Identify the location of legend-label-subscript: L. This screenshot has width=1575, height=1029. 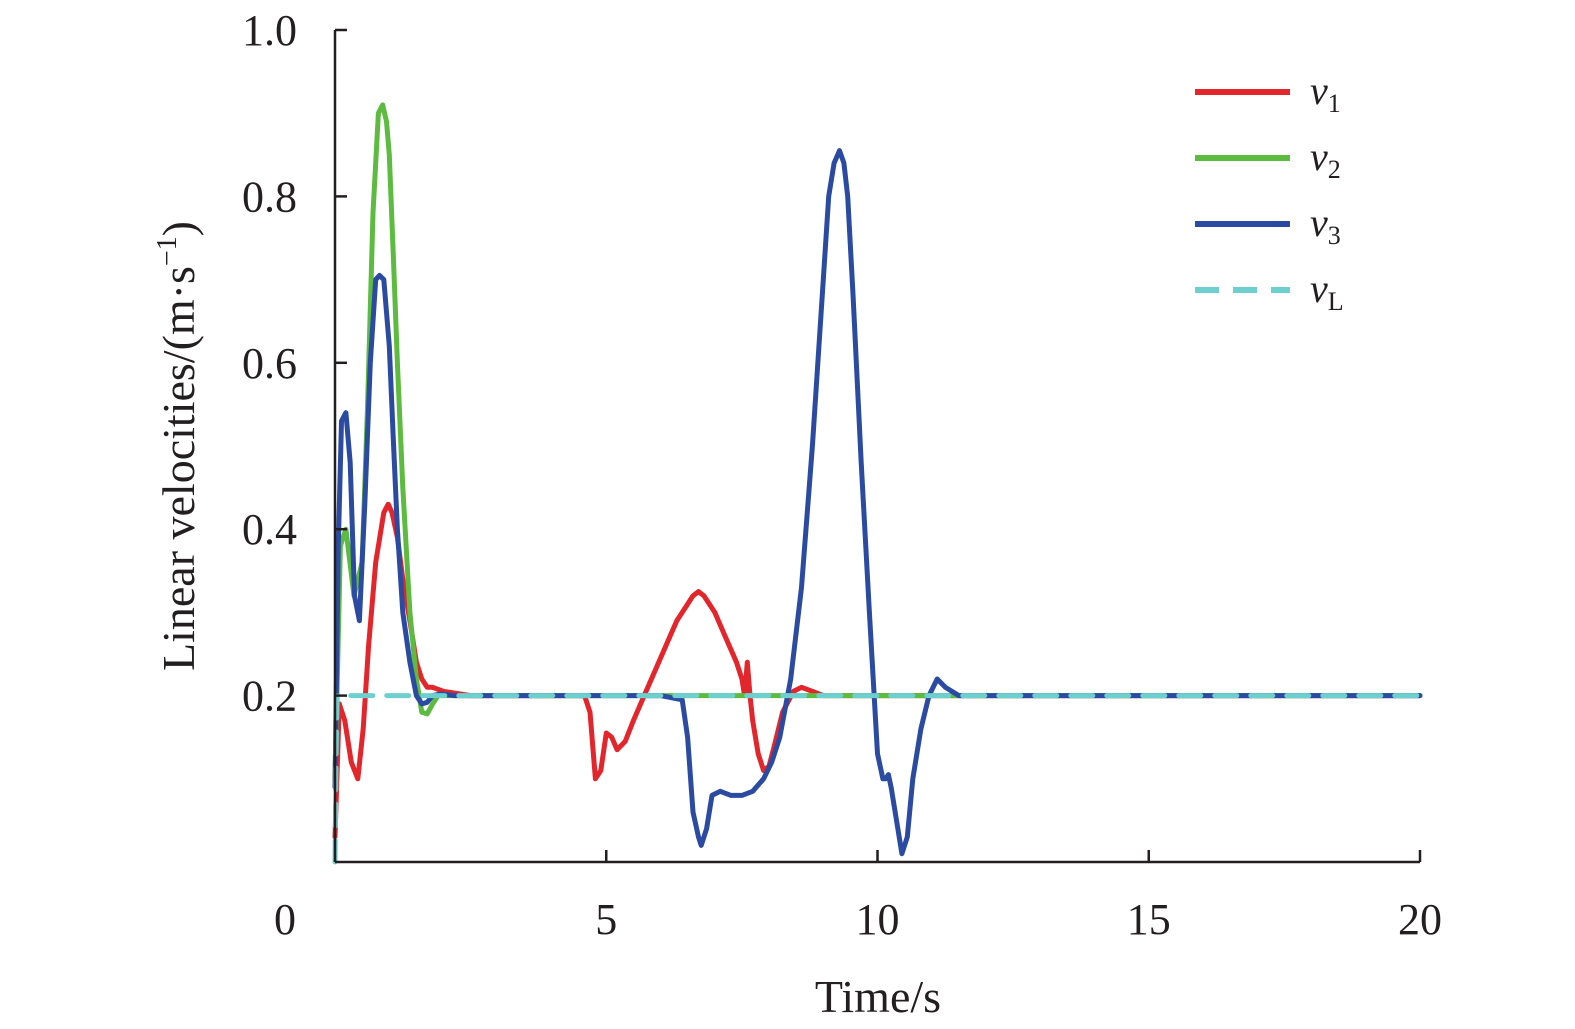
(1336, 301).